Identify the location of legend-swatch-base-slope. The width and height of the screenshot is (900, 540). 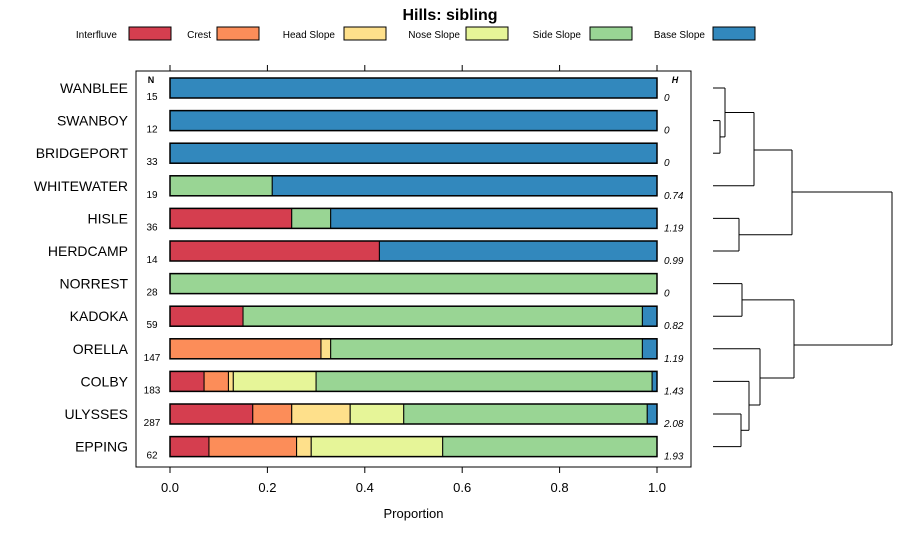
(734, 33).